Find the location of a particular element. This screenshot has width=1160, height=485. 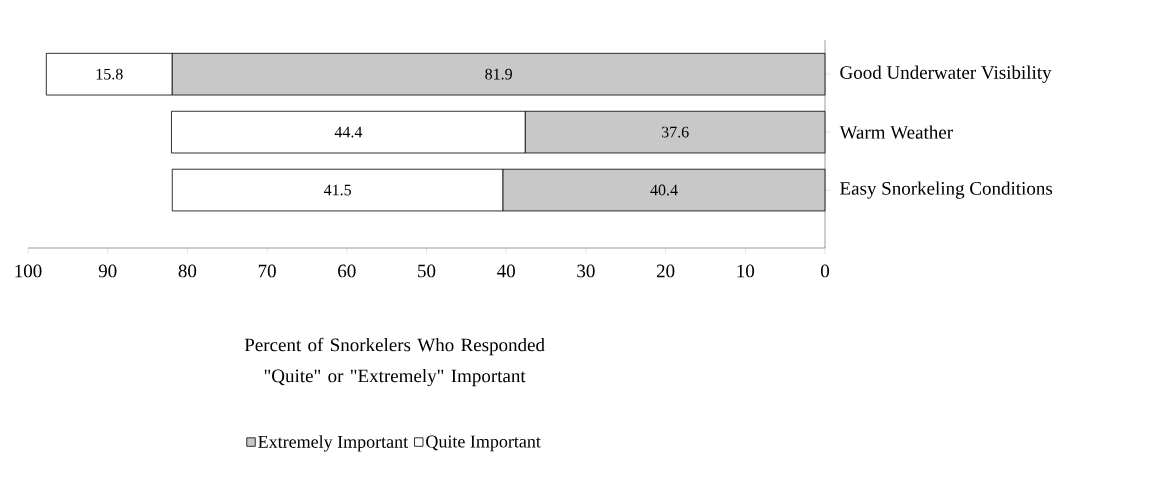

data-label: 37.6 is located at coordinates (675, 132).